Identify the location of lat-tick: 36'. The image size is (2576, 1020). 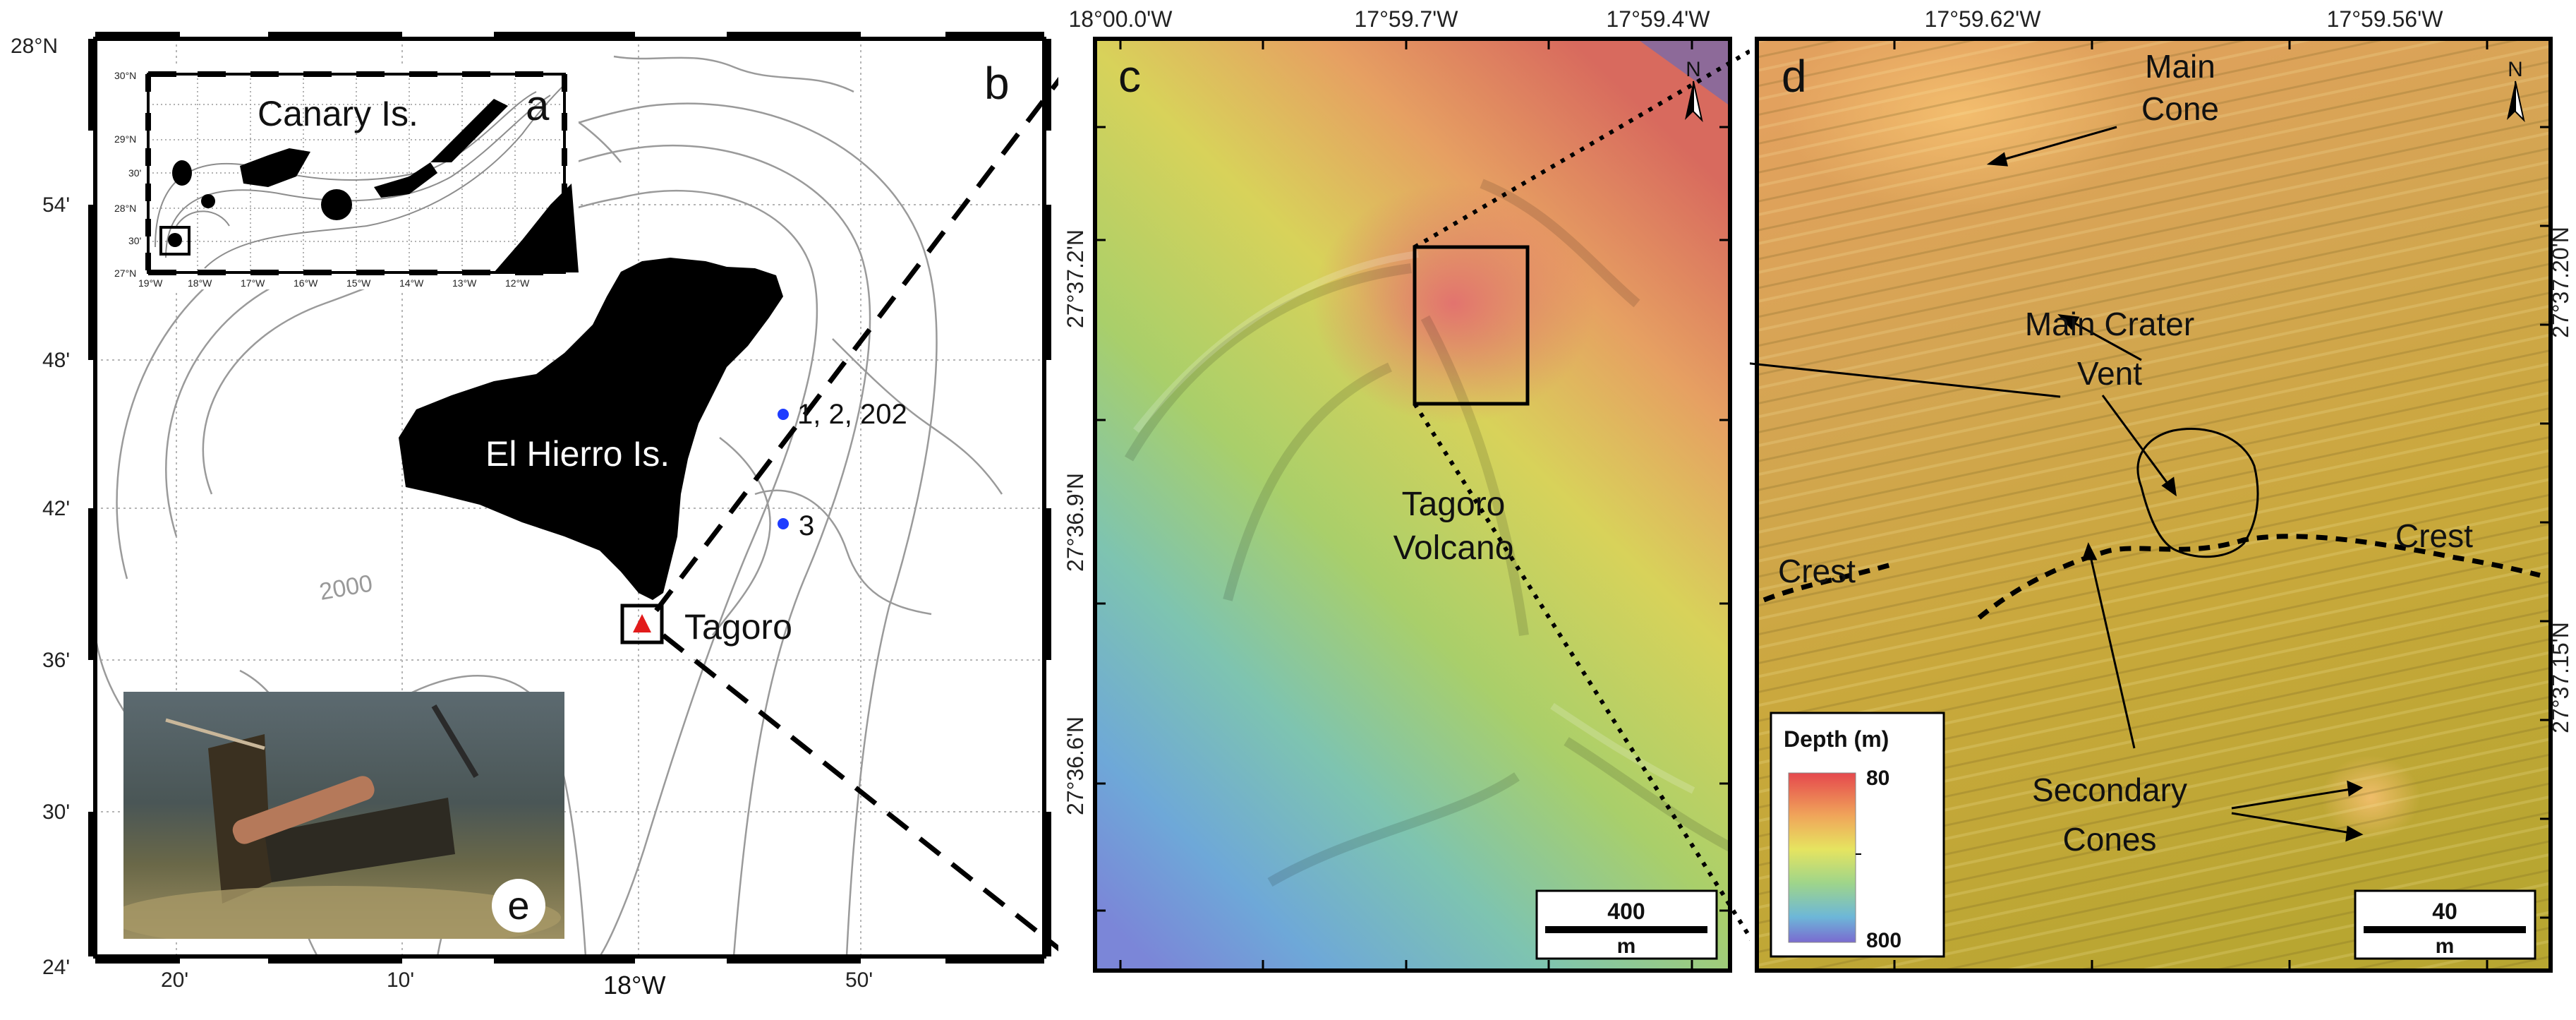
(56, 661).